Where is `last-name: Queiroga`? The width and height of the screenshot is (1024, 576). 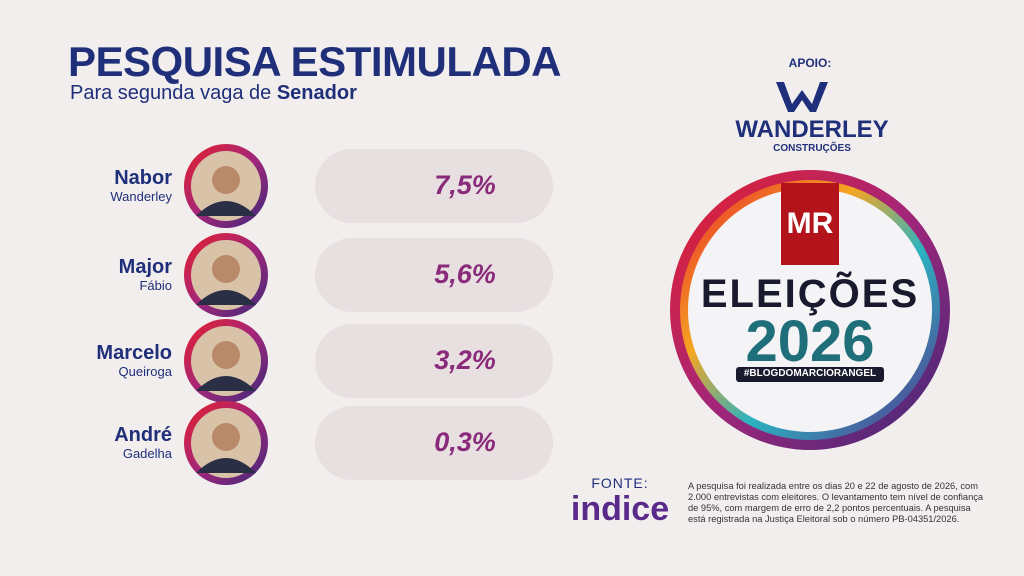 last-name: Queiroga is located at coordinates (145, 371).